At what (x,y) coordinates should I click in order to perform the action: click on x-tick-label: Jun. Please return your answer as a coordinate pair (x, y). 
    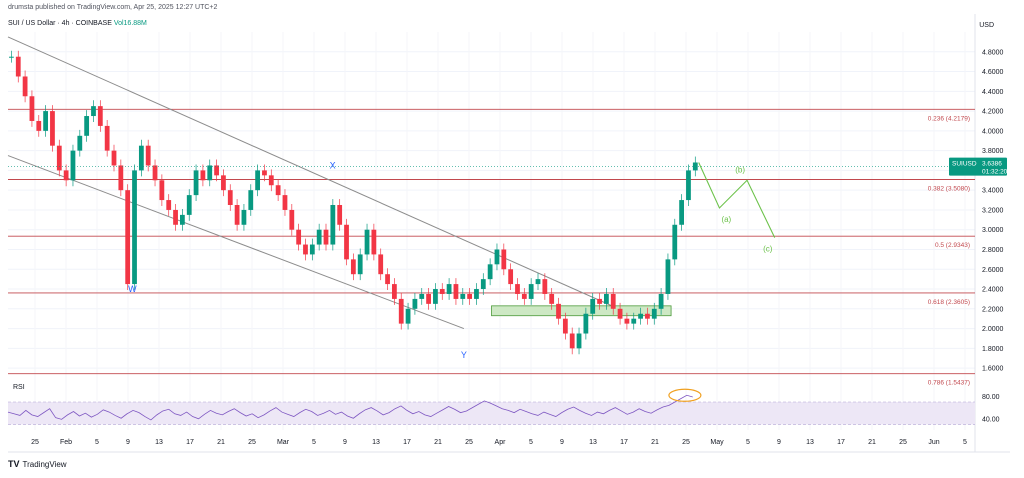
    Looking at the image, I should click on (933, 442).